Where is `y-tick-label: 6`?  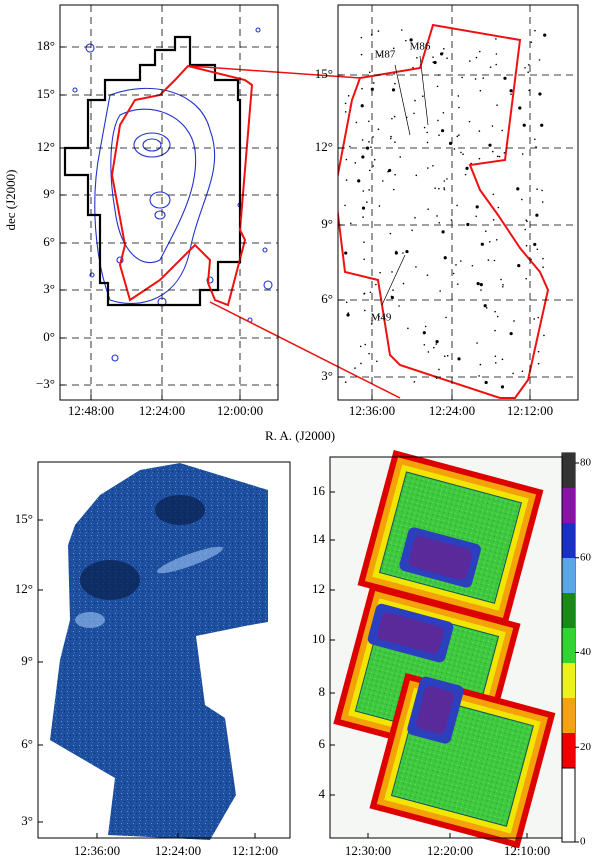
y-tick-label: 6 is located at coordinates (322, 743).